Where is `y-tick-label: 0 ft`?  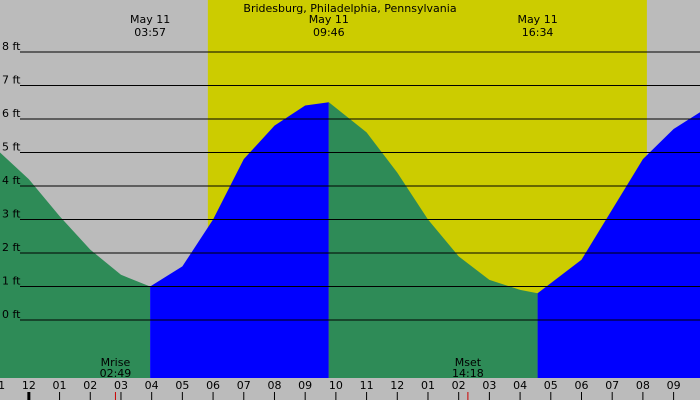 y-tick-label: 0 ft is located at coordinates (11, 314).